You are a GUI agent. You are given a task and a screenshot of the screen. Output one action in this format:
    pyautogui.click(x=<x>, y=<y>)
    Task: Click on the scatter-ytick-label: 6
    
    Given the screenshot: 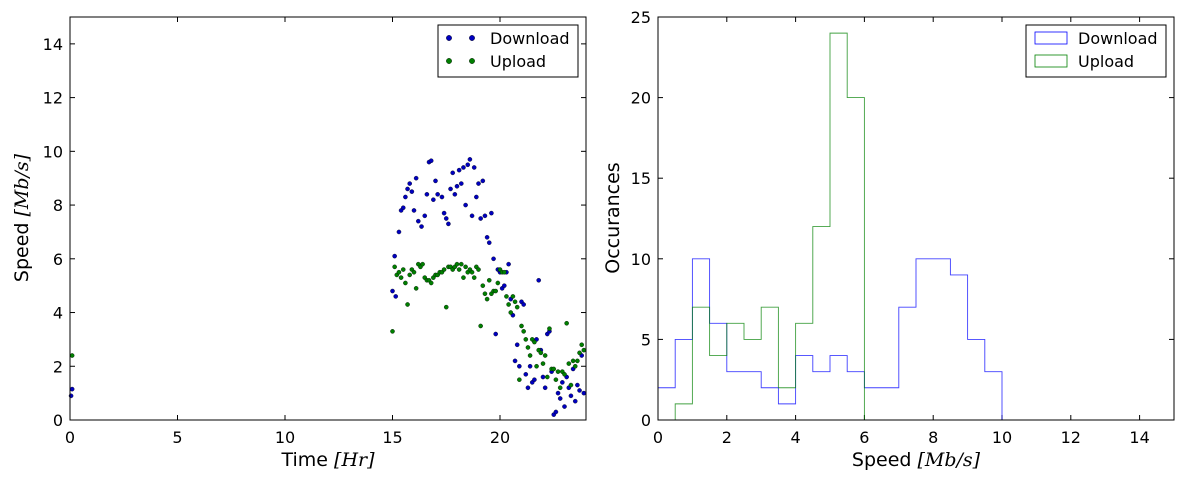 What is the action you would take?
    pyautogui.click(x=58, y=259)
    